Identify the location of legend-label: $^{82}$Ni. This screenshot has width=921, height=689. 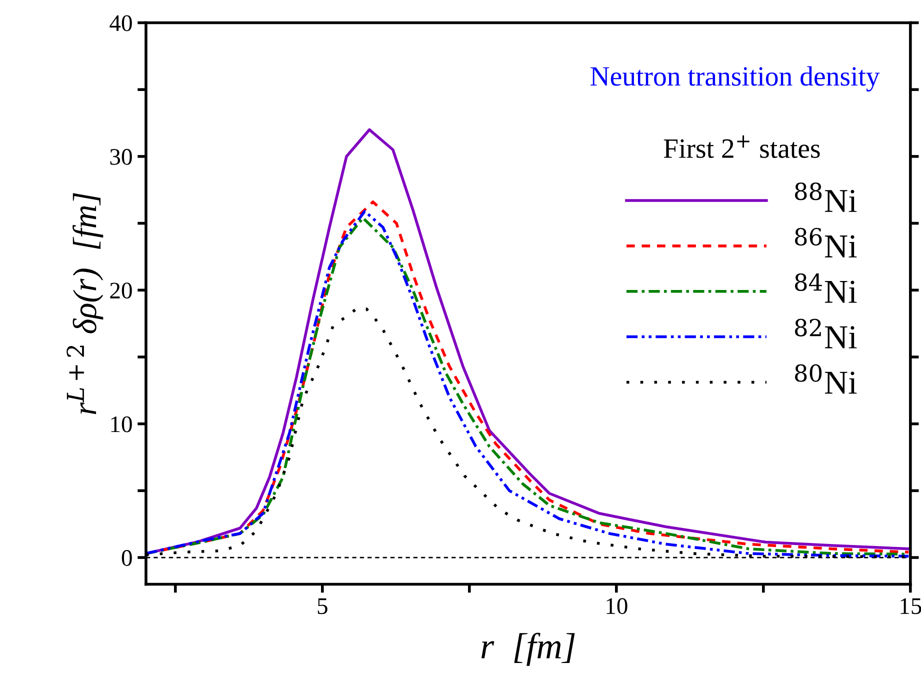
(826, 333).